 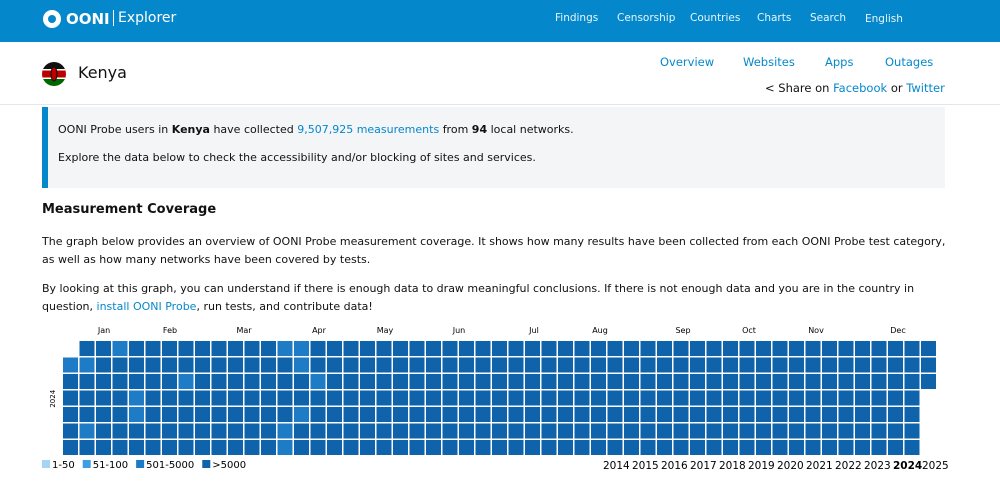 What do you see at coordinates (645, 466) in the screenshot?
I see `year-button: 2015` at bounding box center [645, 466].